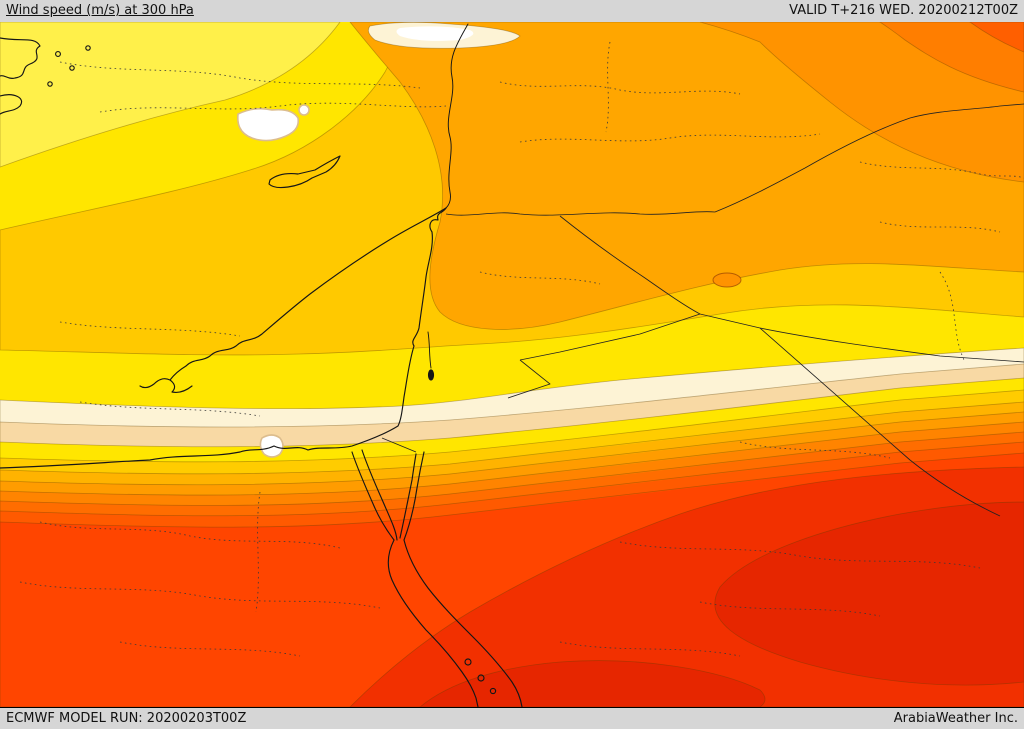 The height and width of the screenshot is (729, 1024). I want to click on band-darker-red-core, so click(869, 593).